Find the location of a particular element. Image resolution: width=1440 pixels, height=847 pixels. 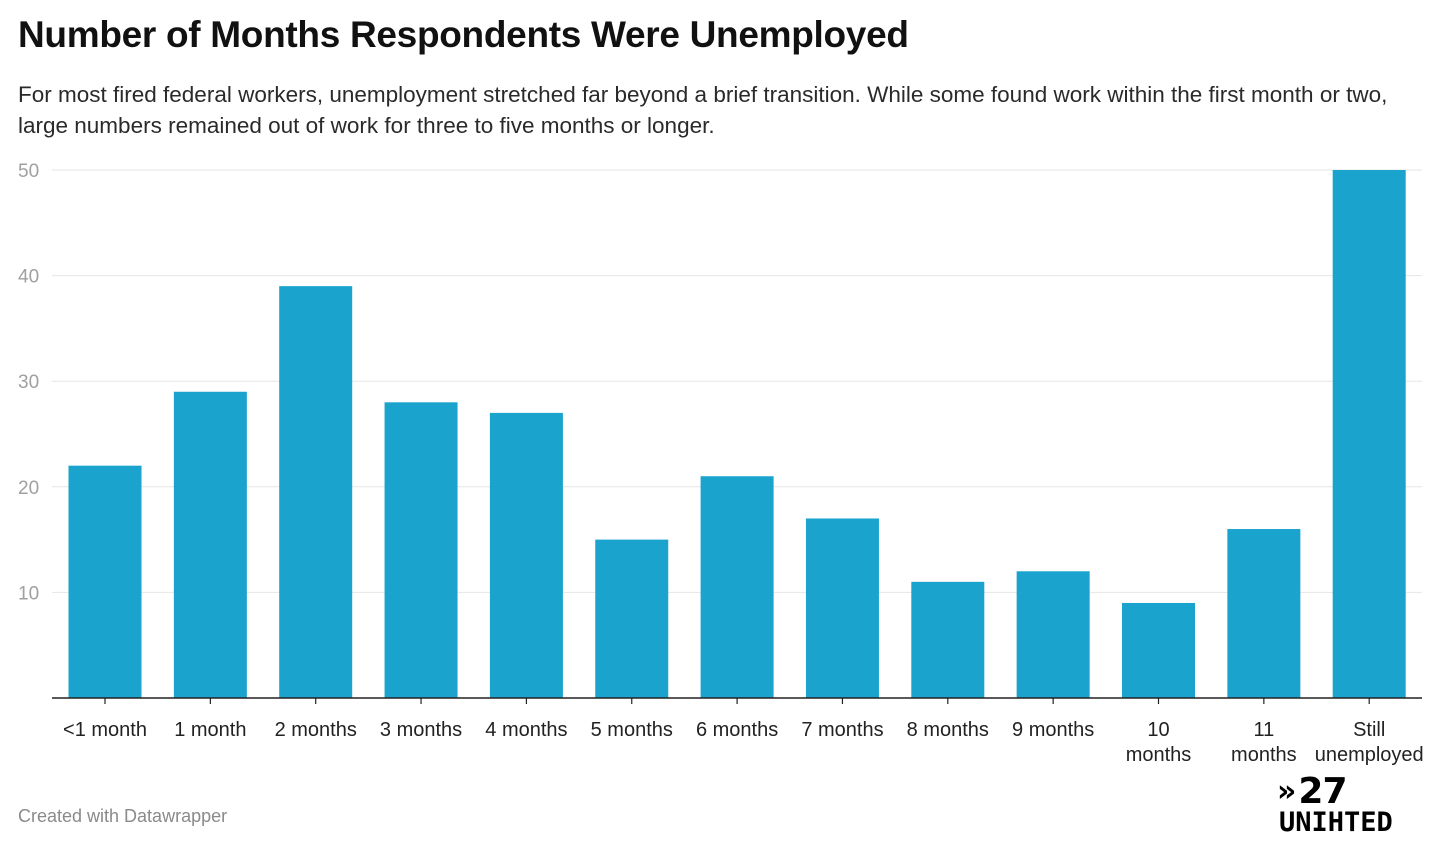

x-tick-label-line: 8 months is located at coordinates (948, 730).